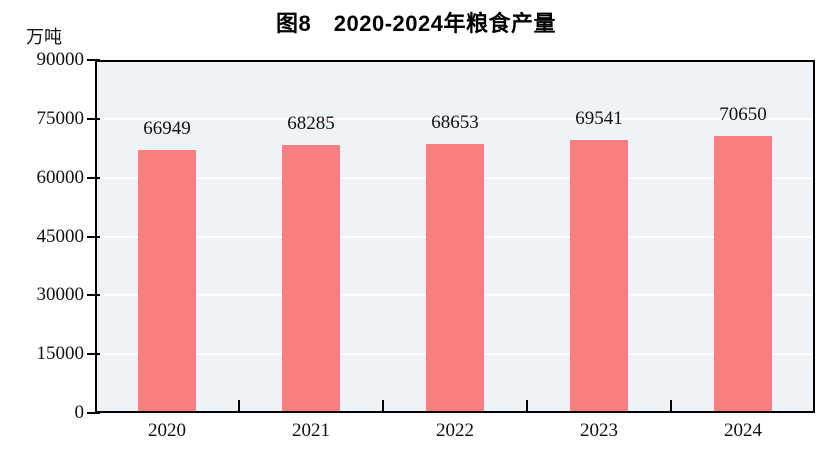  What do you see at coordinates (455, 122) in the screenshot?
I see `bar-value-label-2022: 68653` at bounding box center [455, 122].